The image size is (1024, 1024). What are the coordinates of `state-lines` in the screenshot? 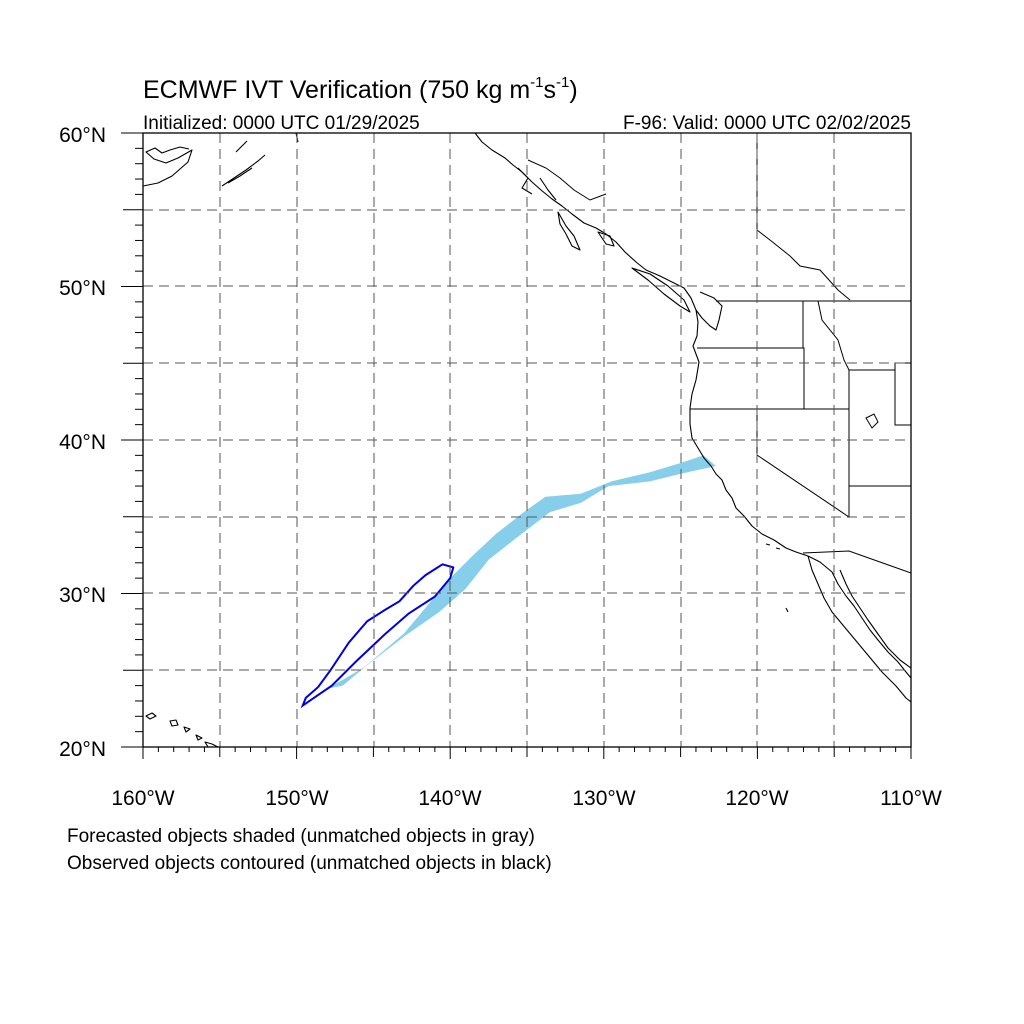 It's located at (800, 401).